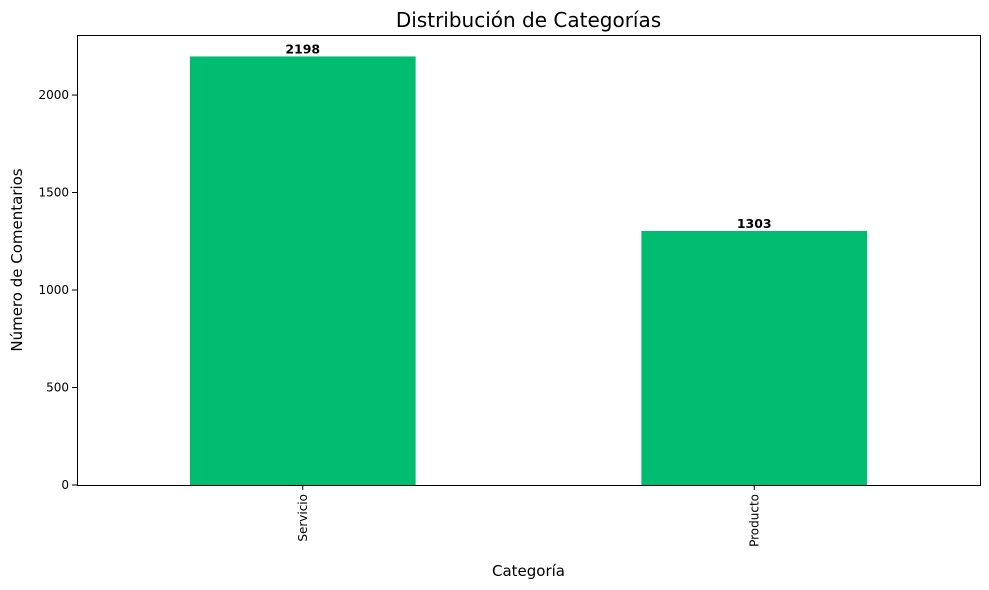 This screenshot has height=590, width=989. I want to click on data-label-producto: 1303, so click(754, 223).